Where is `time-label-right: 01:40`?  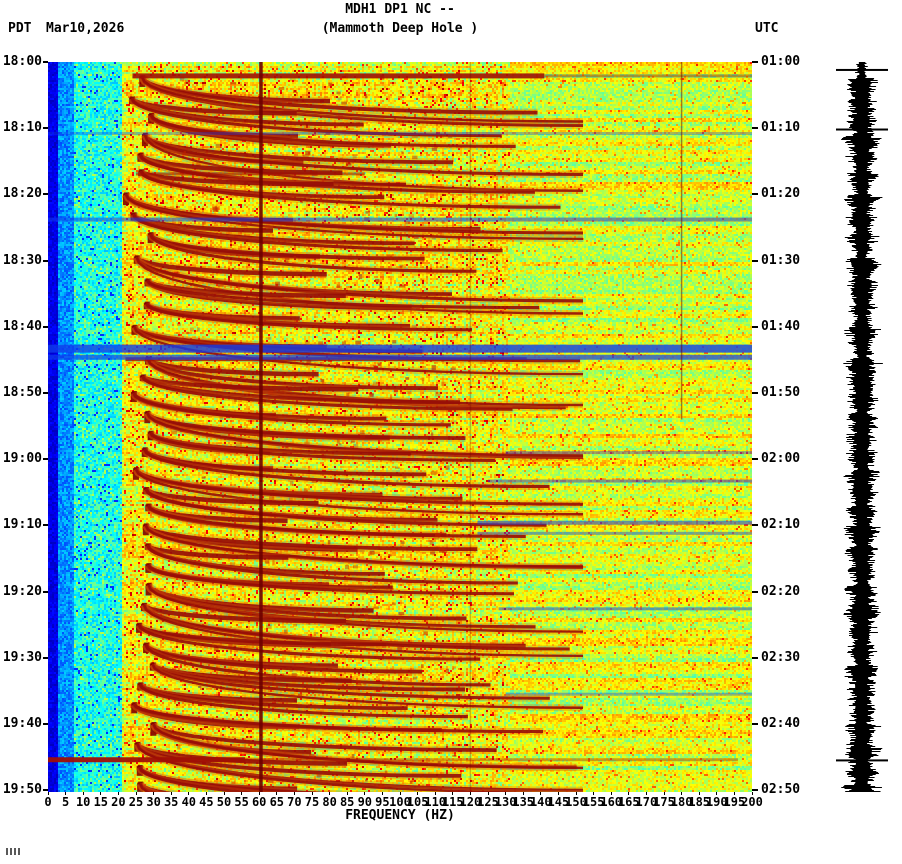 time-label-right: 01:40 is located at coordinates (781, 326).